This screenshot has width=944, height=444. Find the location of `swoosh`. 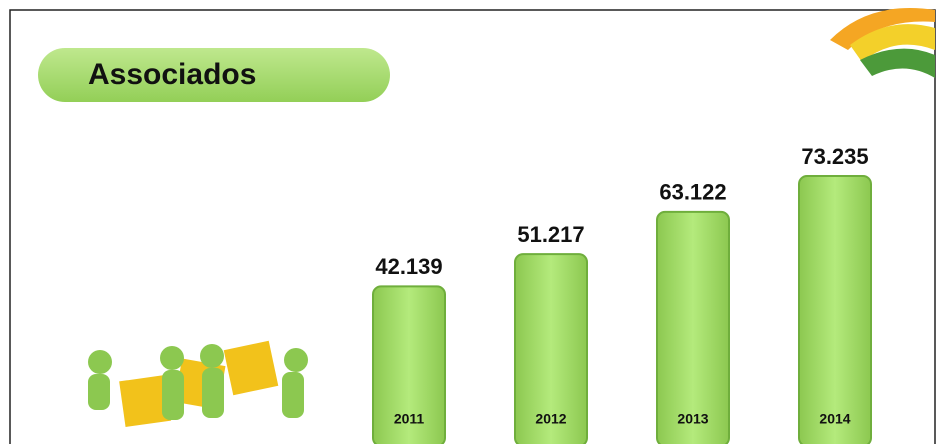

swoosh is located at coordinates (882, 43).